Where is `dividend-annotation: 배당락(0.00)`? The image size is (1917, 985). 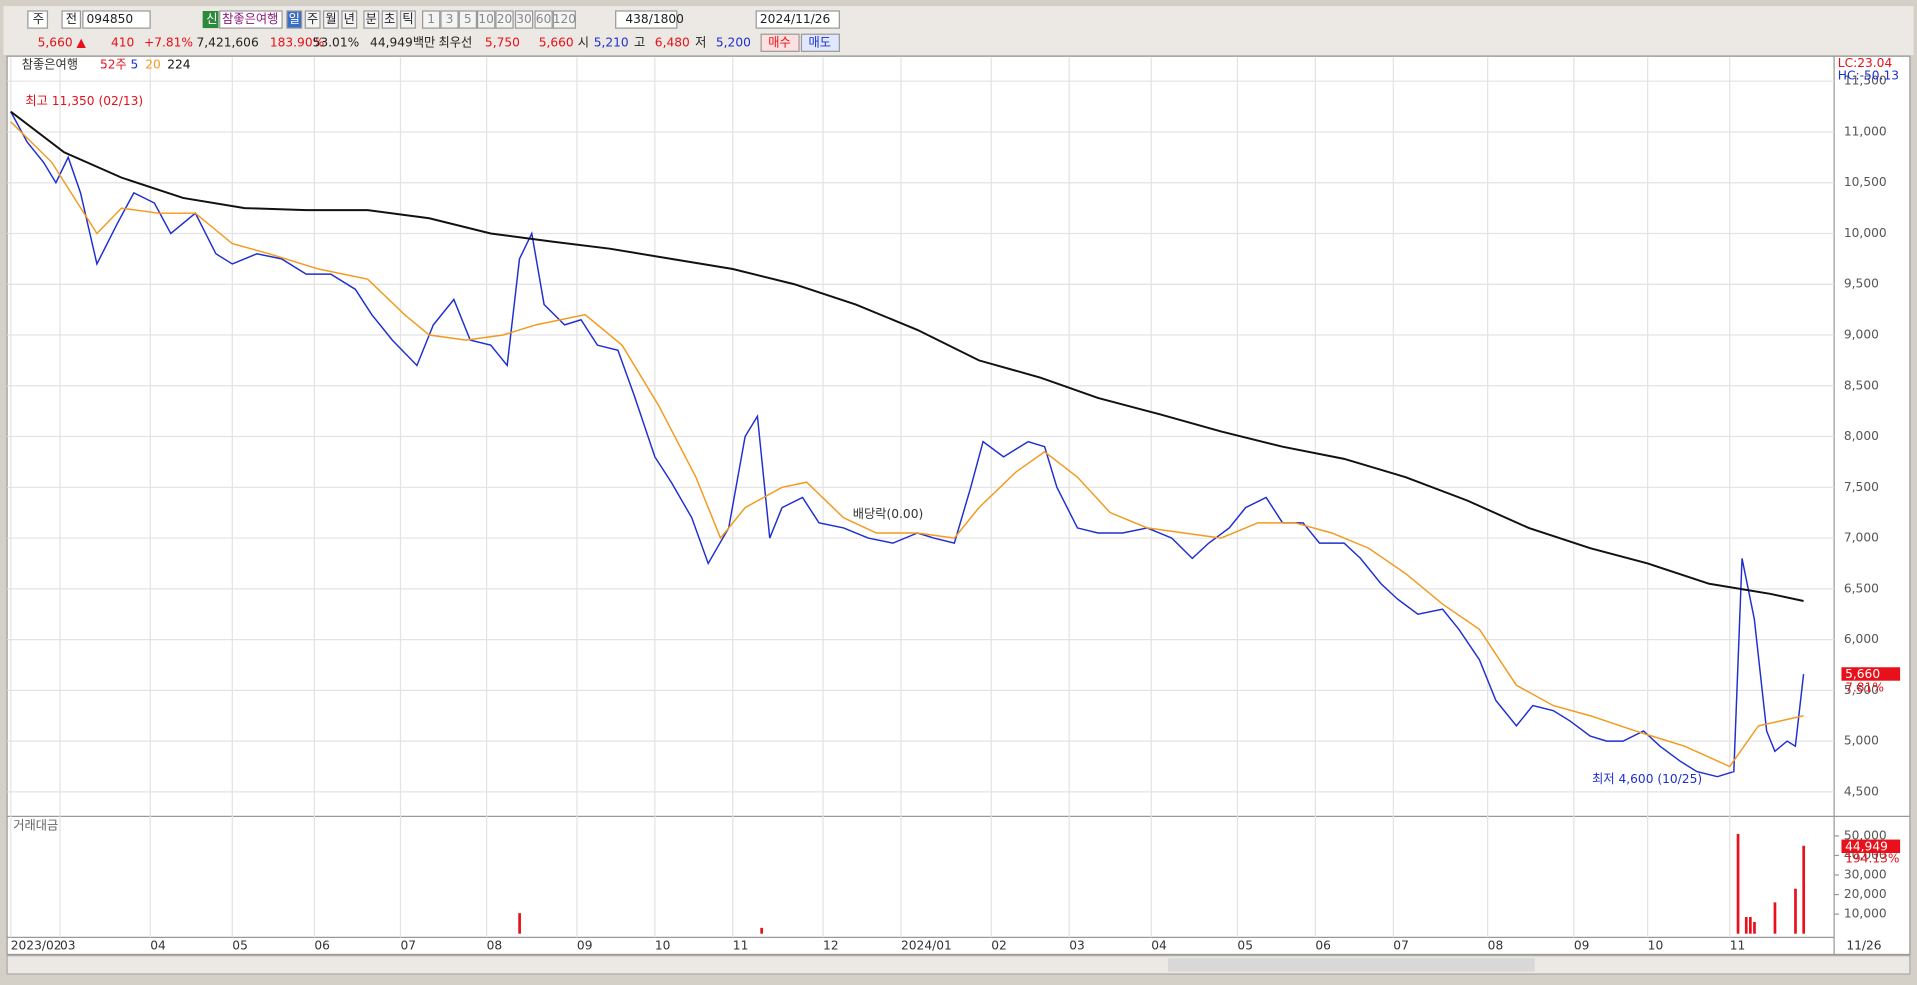
dividend-annotation: 배당락(0.00) is located at coordinates (888, 514).